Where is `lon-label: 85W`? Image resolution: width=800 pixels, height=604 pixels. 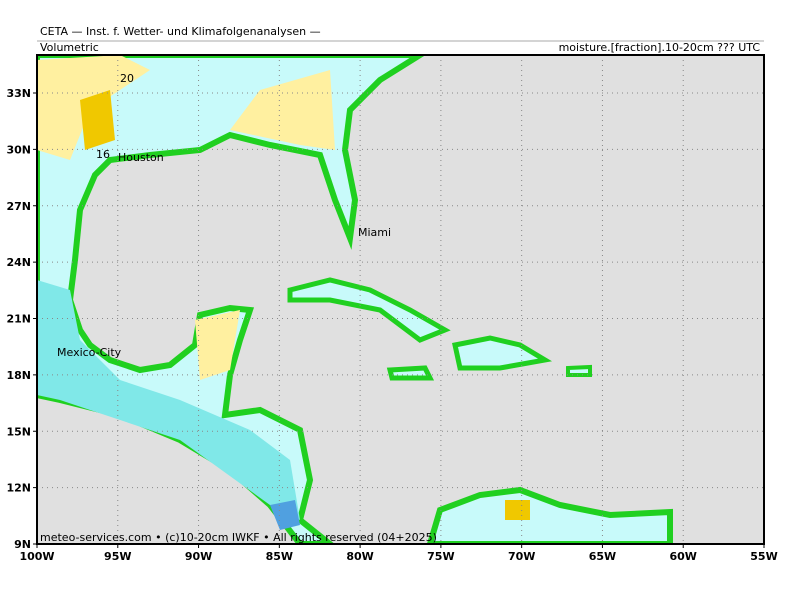
lon-label: 85W is located at coordinates (279, 556).